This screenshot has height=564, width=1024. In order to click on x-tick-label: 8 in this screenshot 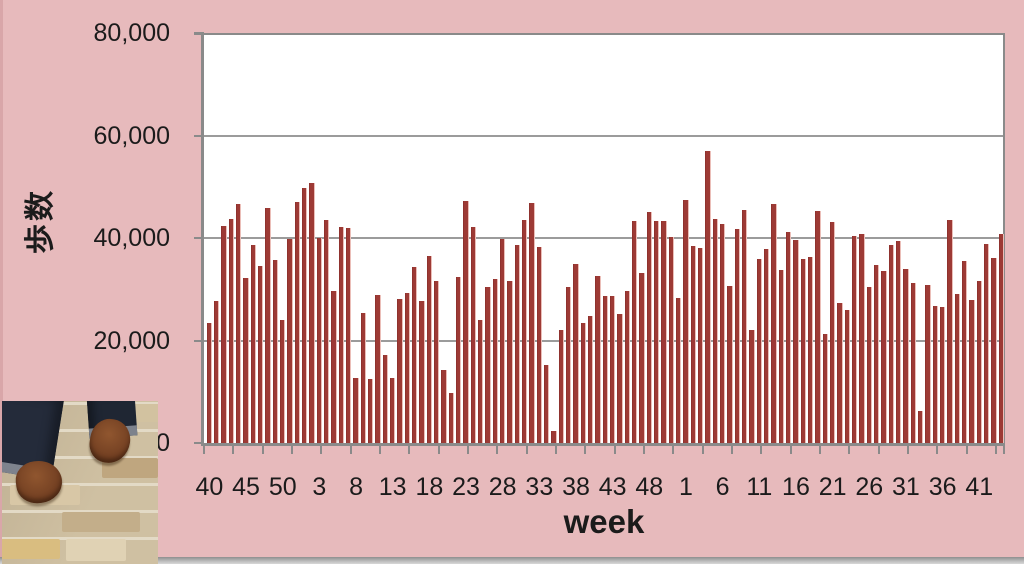, I will do `click(356, 487)`.